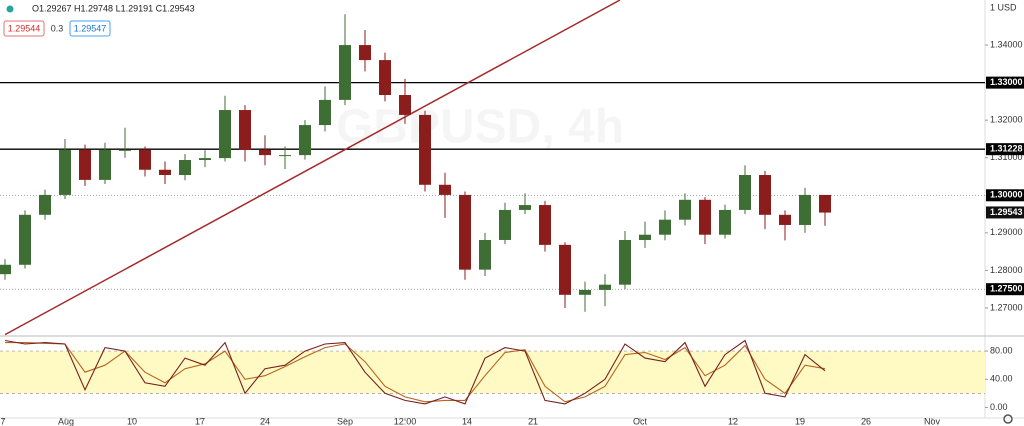 This screenshot has width=1024, height=426. I want to click on y-tick-label: 1.34000, so click(1006, 44).